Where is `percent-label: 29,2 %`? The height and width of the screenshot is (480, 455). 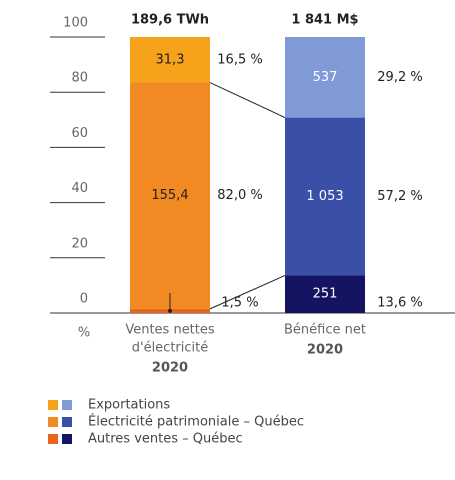 percent-label: 29,2 % is located at coordinates (399, 77).